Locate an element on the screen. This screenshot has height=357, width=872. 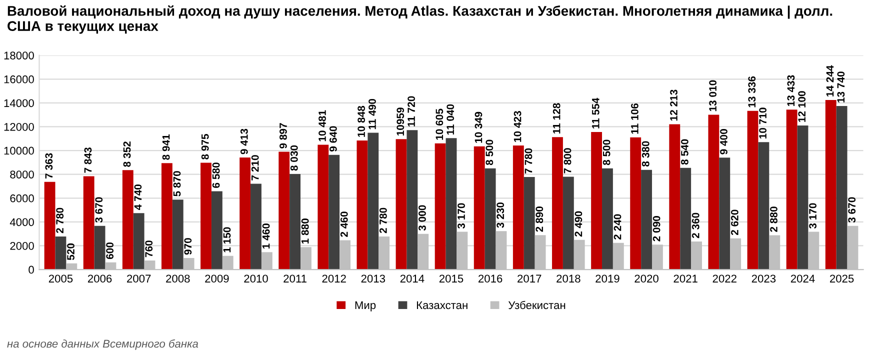
data-label: 11 128 is located at coordinates (556, 118).